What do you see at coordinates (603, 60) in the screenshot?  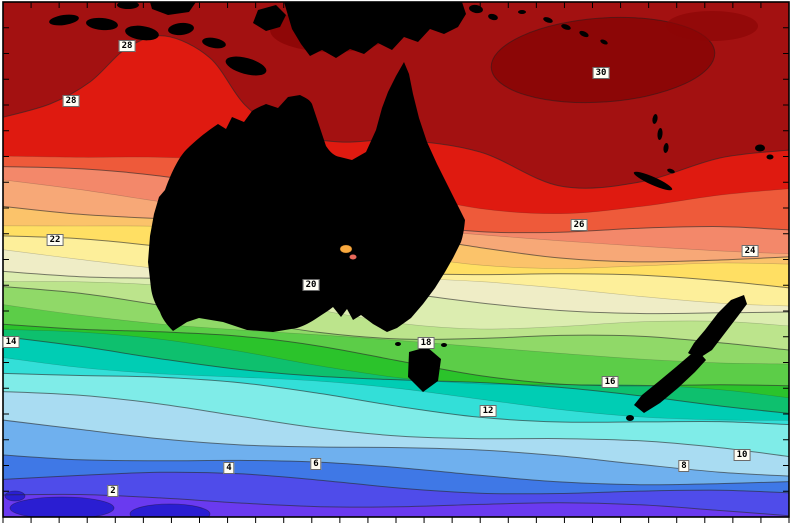 I see `warm-pool-30c` at bounding box center [603, 60].